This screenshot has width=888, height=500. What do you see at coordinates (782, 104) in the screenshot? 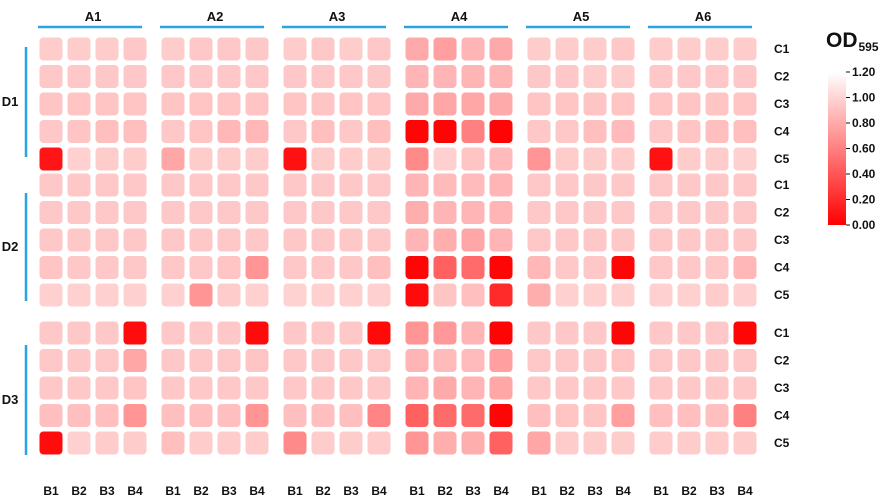
I see `row-label: C3` at bounding box center [782, 104].